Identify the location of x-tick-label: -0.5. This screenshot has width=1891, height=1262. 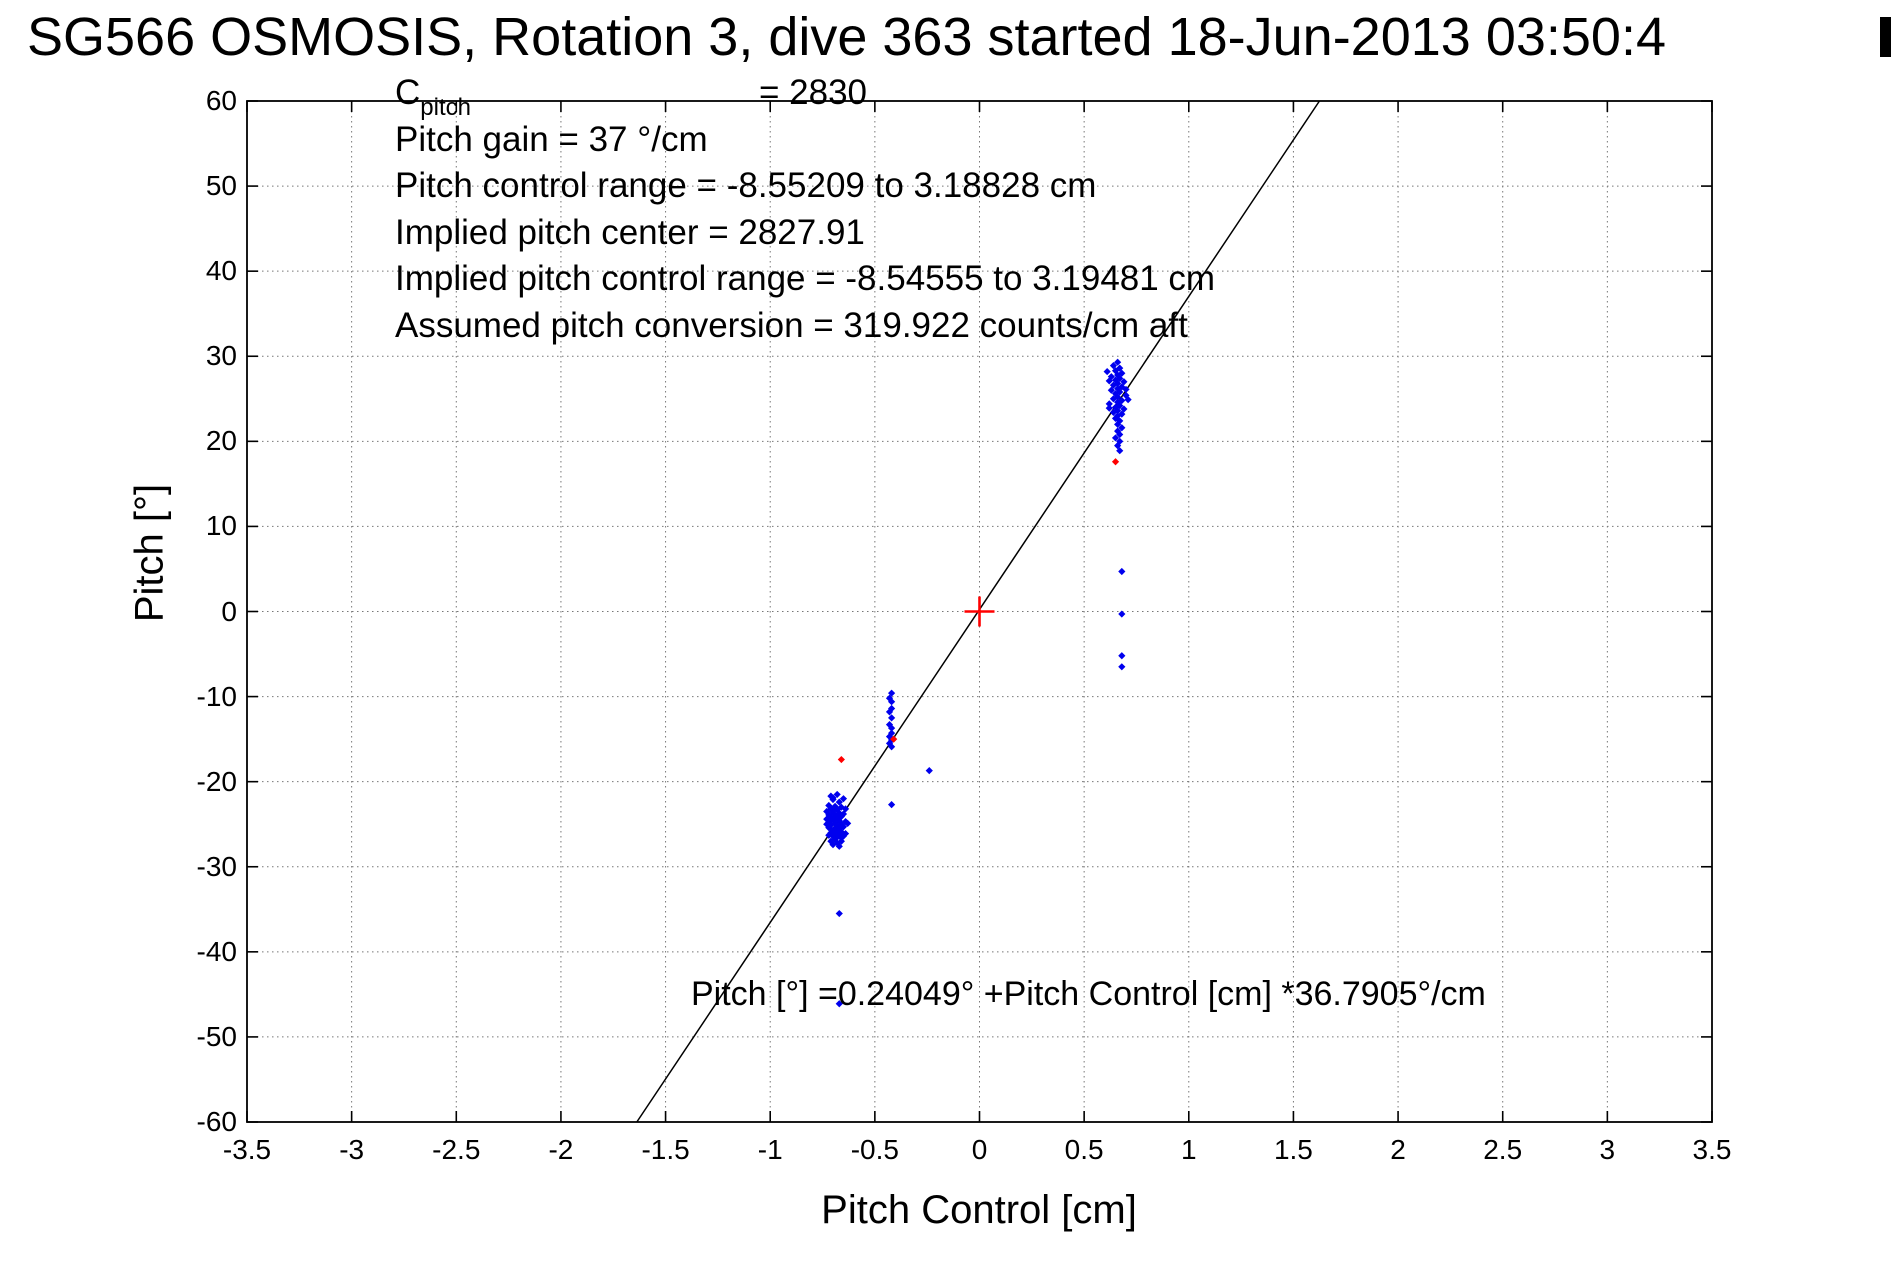
(874, 1149).